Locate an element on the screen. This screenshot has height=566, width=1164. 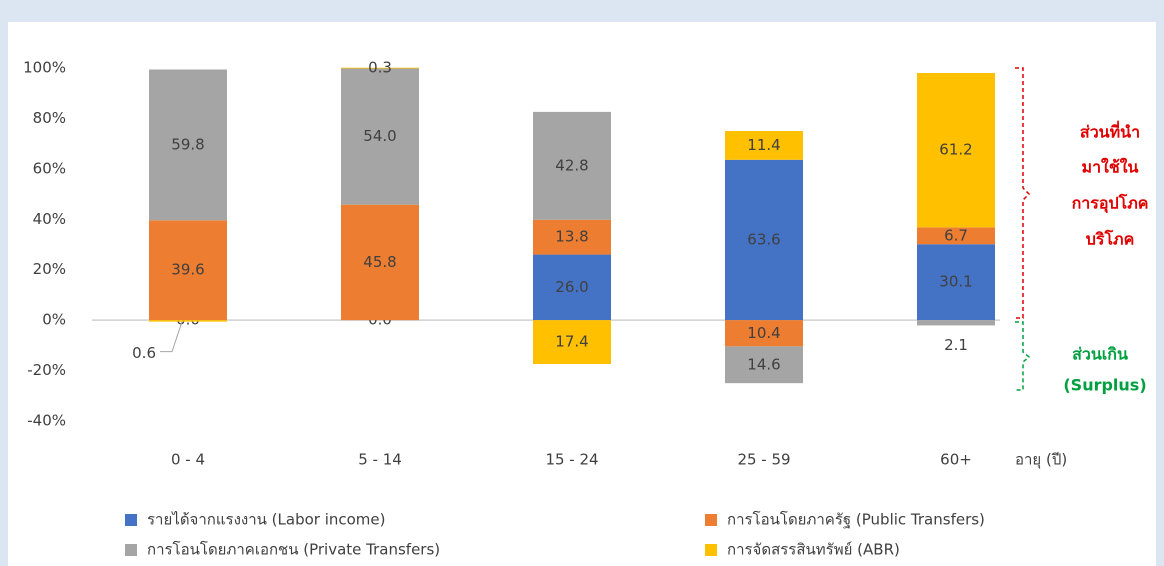
y-tick-label: -40% is located at coordinates (46, 421).